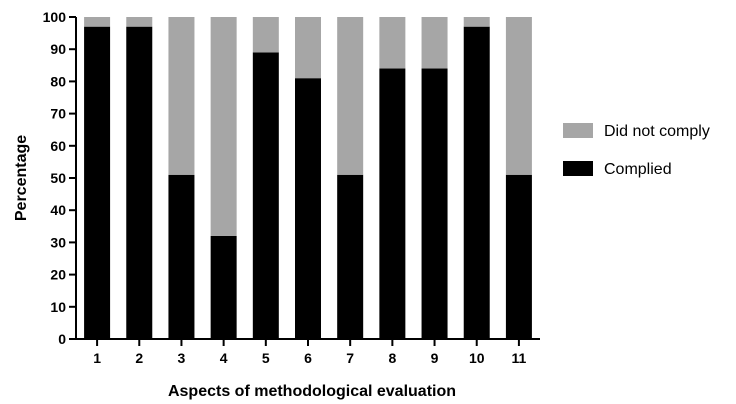 Image resolution: width=736 pixels, height=404 pixels. Describe the element at coordinates (21, 178) in the screenshot. I see `y-axis-title: Percentage` at that location.